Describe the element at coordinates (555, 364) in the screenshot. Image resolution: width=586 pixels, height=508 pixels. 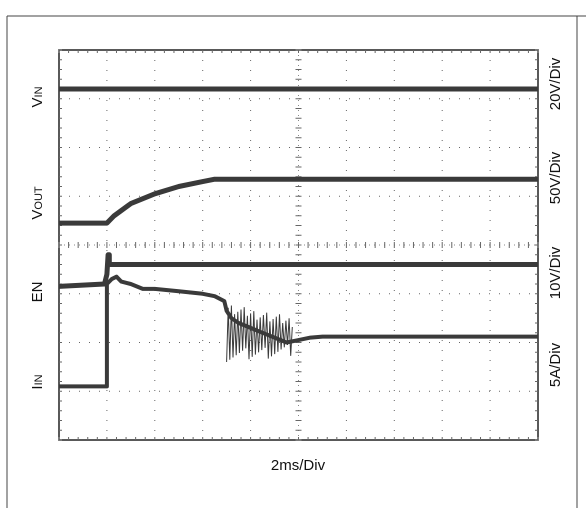
I see `scale-label-in: 5A/Div` at that location.